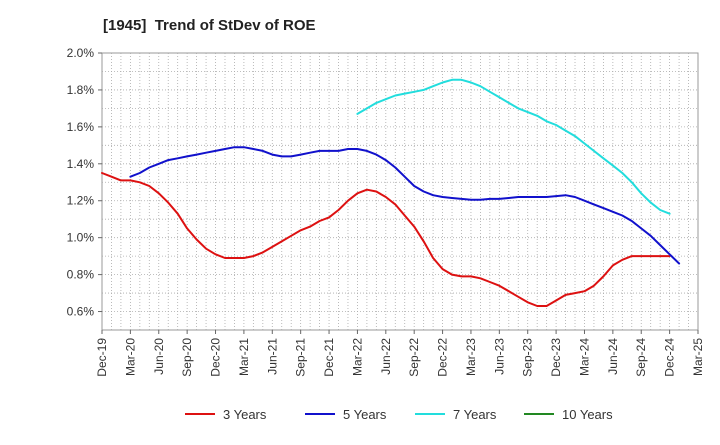 The image size is (720, 445). Describe the element at coordinates (81, 238) in the screenshot. I see `y-tick-label: 1.0%` at that location.